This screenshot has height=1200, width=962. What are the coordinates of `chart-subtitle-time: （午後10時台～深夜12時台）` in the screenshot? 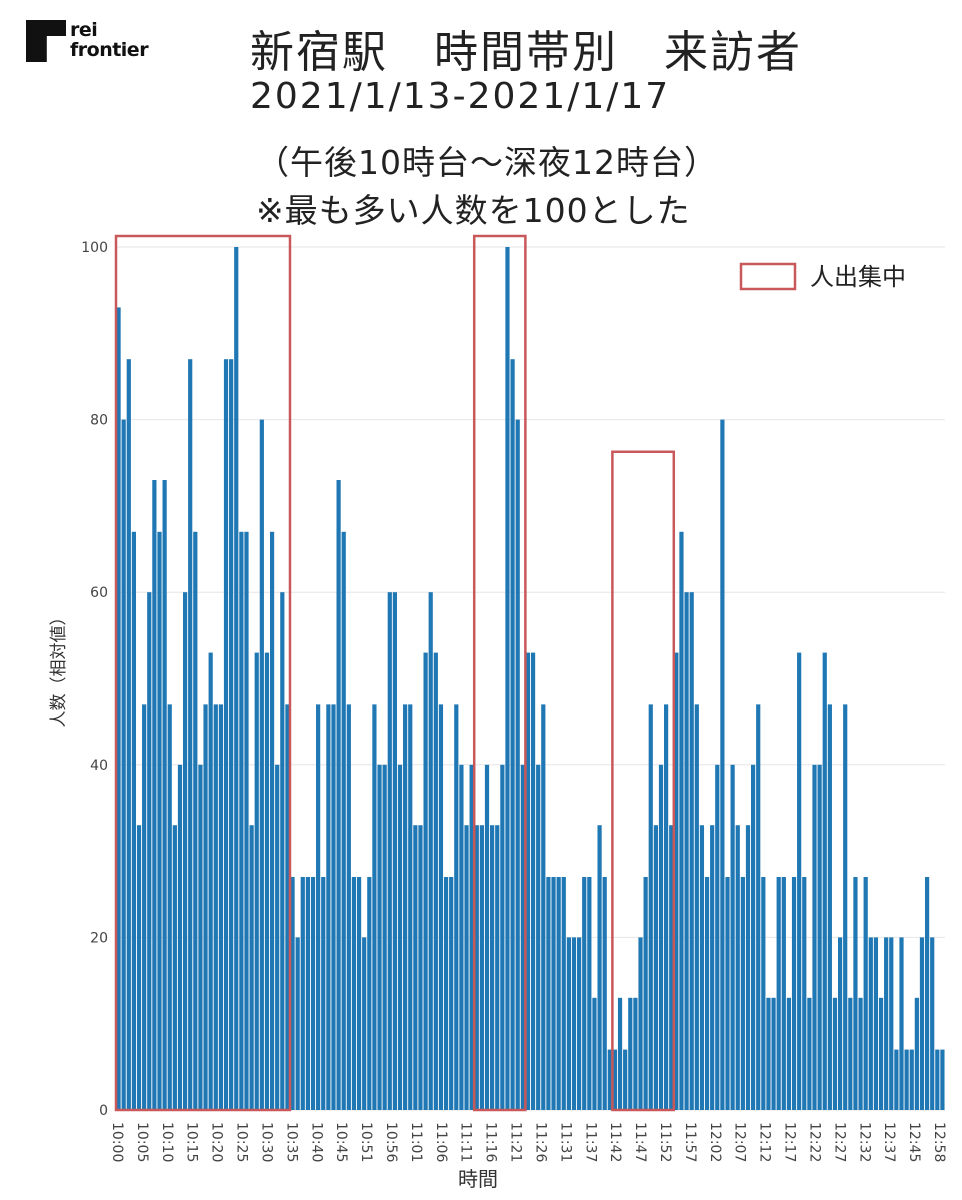 It's located at (487, 162).